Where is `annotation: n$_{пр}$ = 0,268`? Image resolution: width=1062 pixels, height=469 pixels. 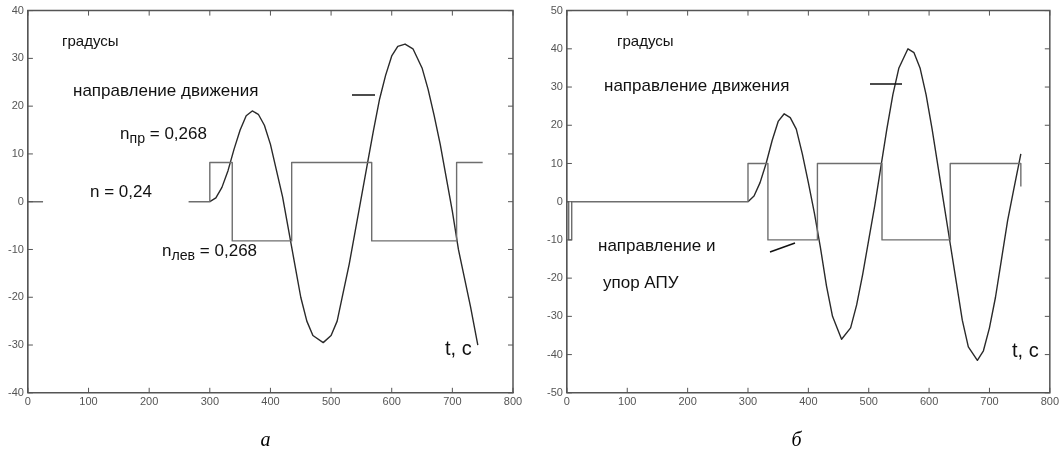
annotation: n$_{пр}$ = 0,268 is located at coordinates (163, 135).